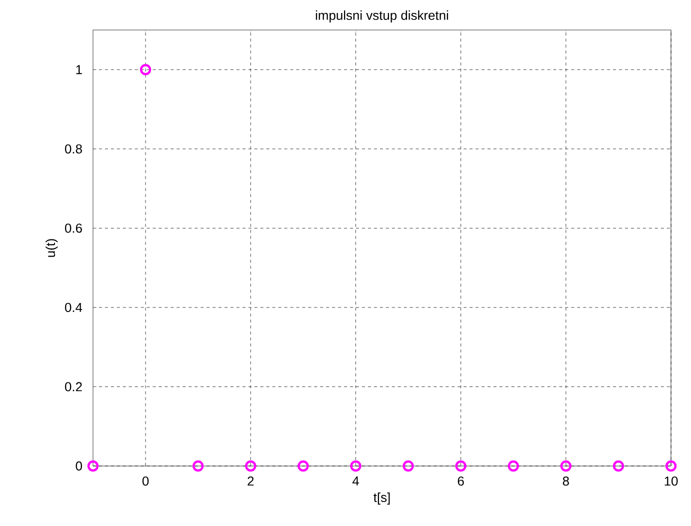  What do you see at coordinates (382, 498) in the screenshot?
I see `x-axis-title: t[s]` at bounding box center [382, 498].